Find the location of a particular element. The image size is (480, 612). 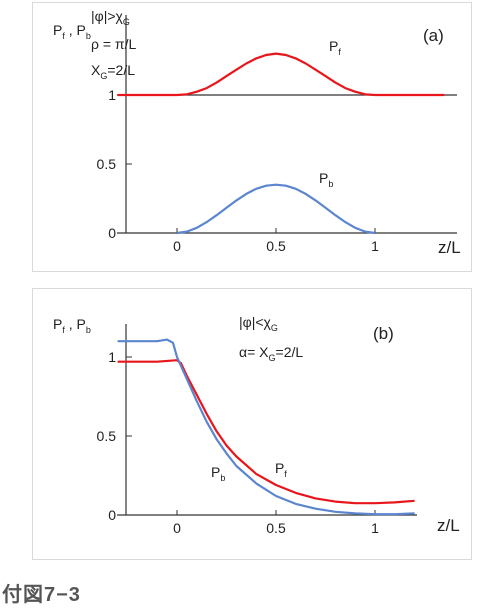

y-tick-label-a: 1 is located at coordinates (112, 95).